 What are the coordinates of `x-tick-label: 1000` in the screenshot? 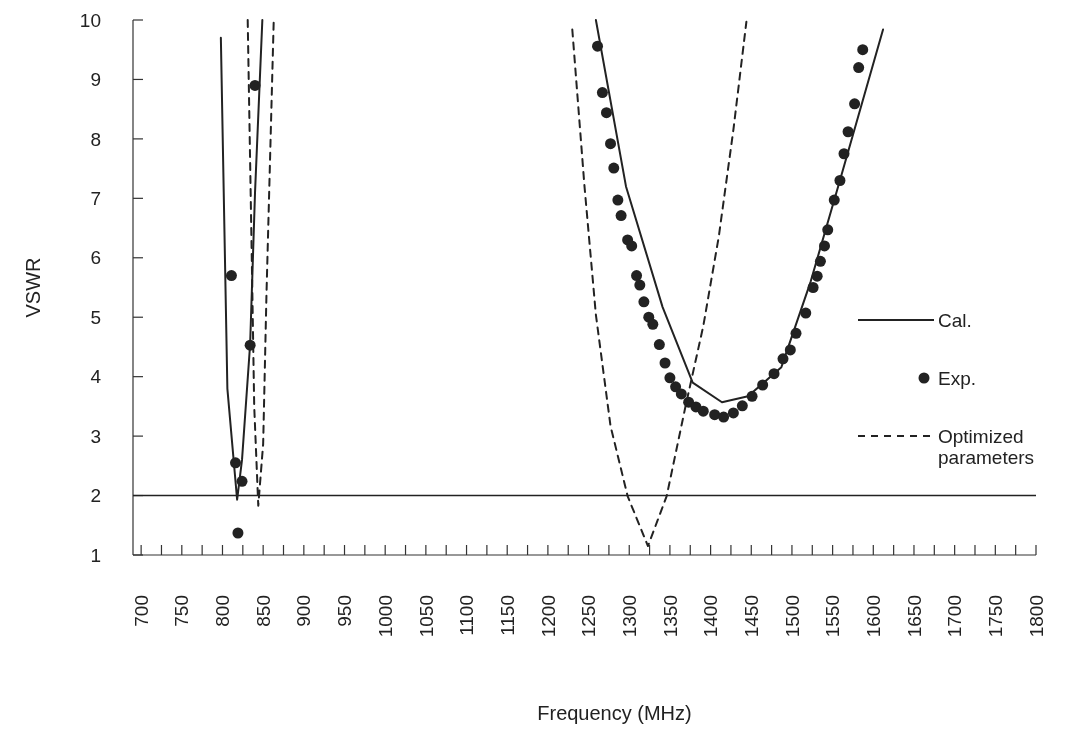 It's located at (385, 616).